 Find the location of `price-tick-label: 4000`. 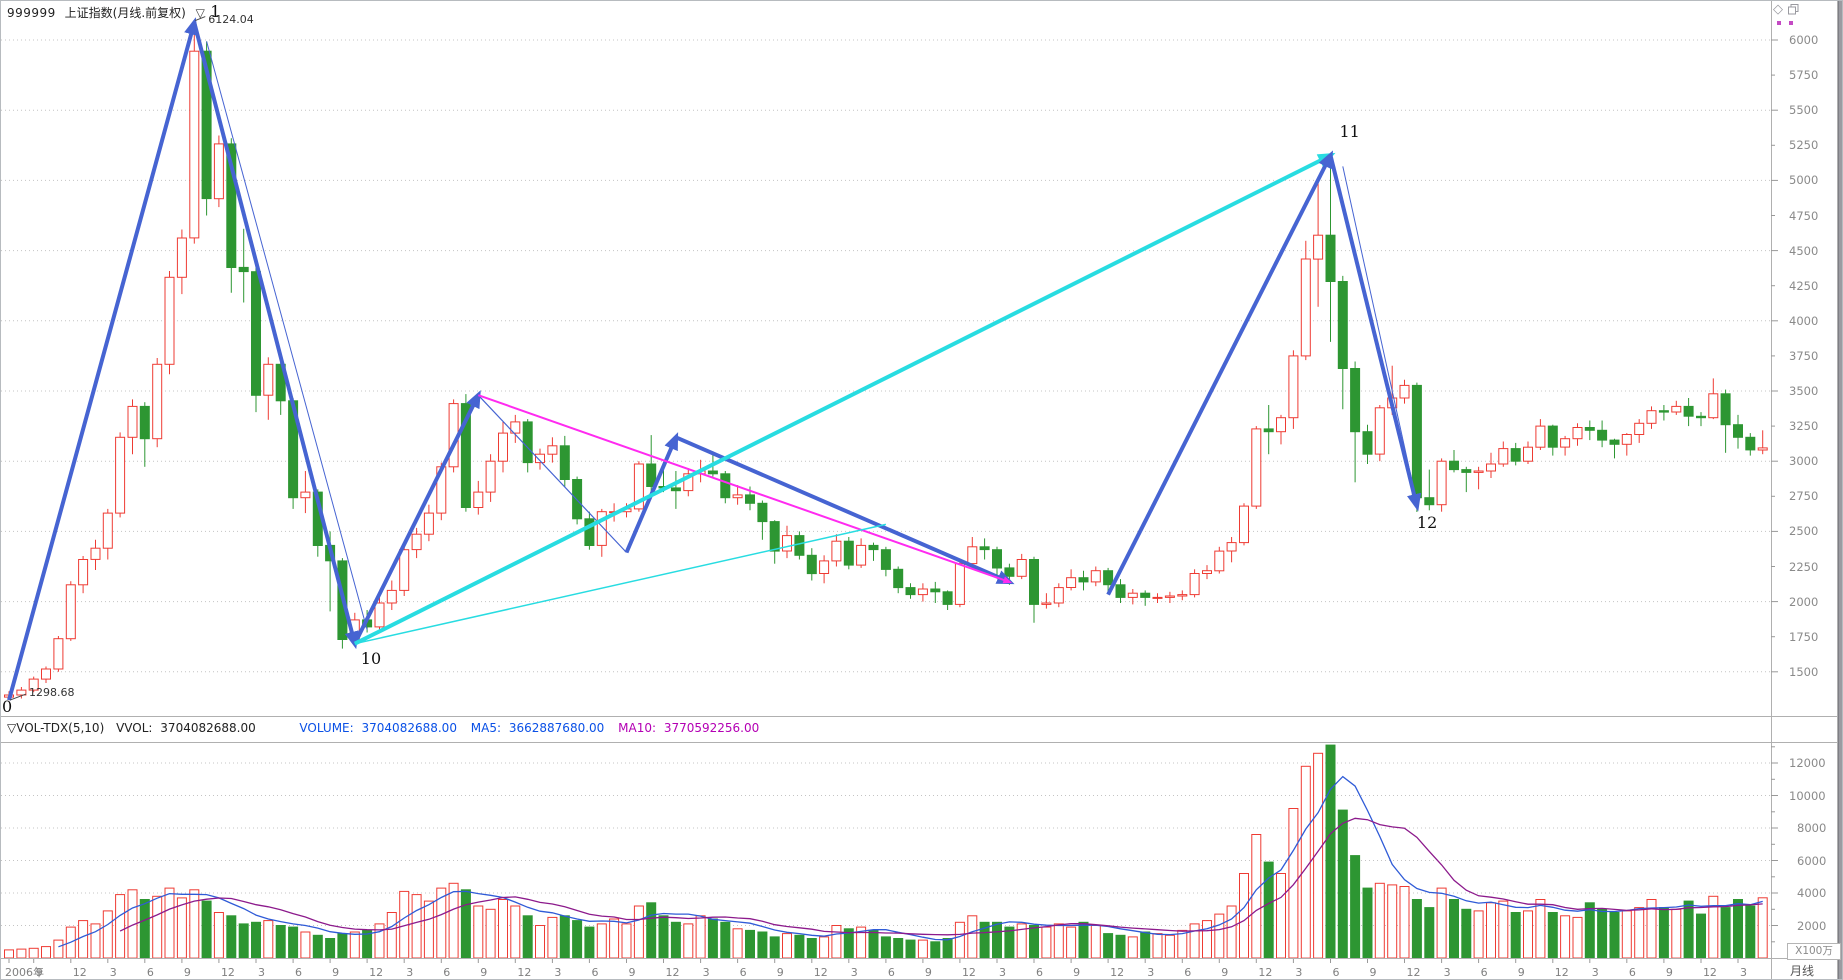

price-tick-label: 4000 is located at coordinates (1804, 320).